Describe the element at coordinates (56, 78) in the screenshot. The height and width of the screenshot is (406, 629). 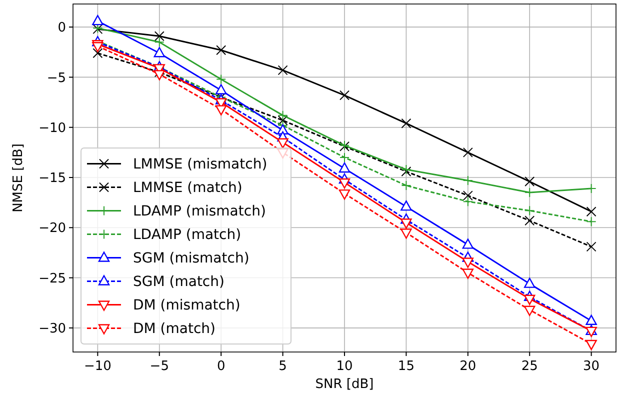
I see `y-tick-label: −5` at that location.